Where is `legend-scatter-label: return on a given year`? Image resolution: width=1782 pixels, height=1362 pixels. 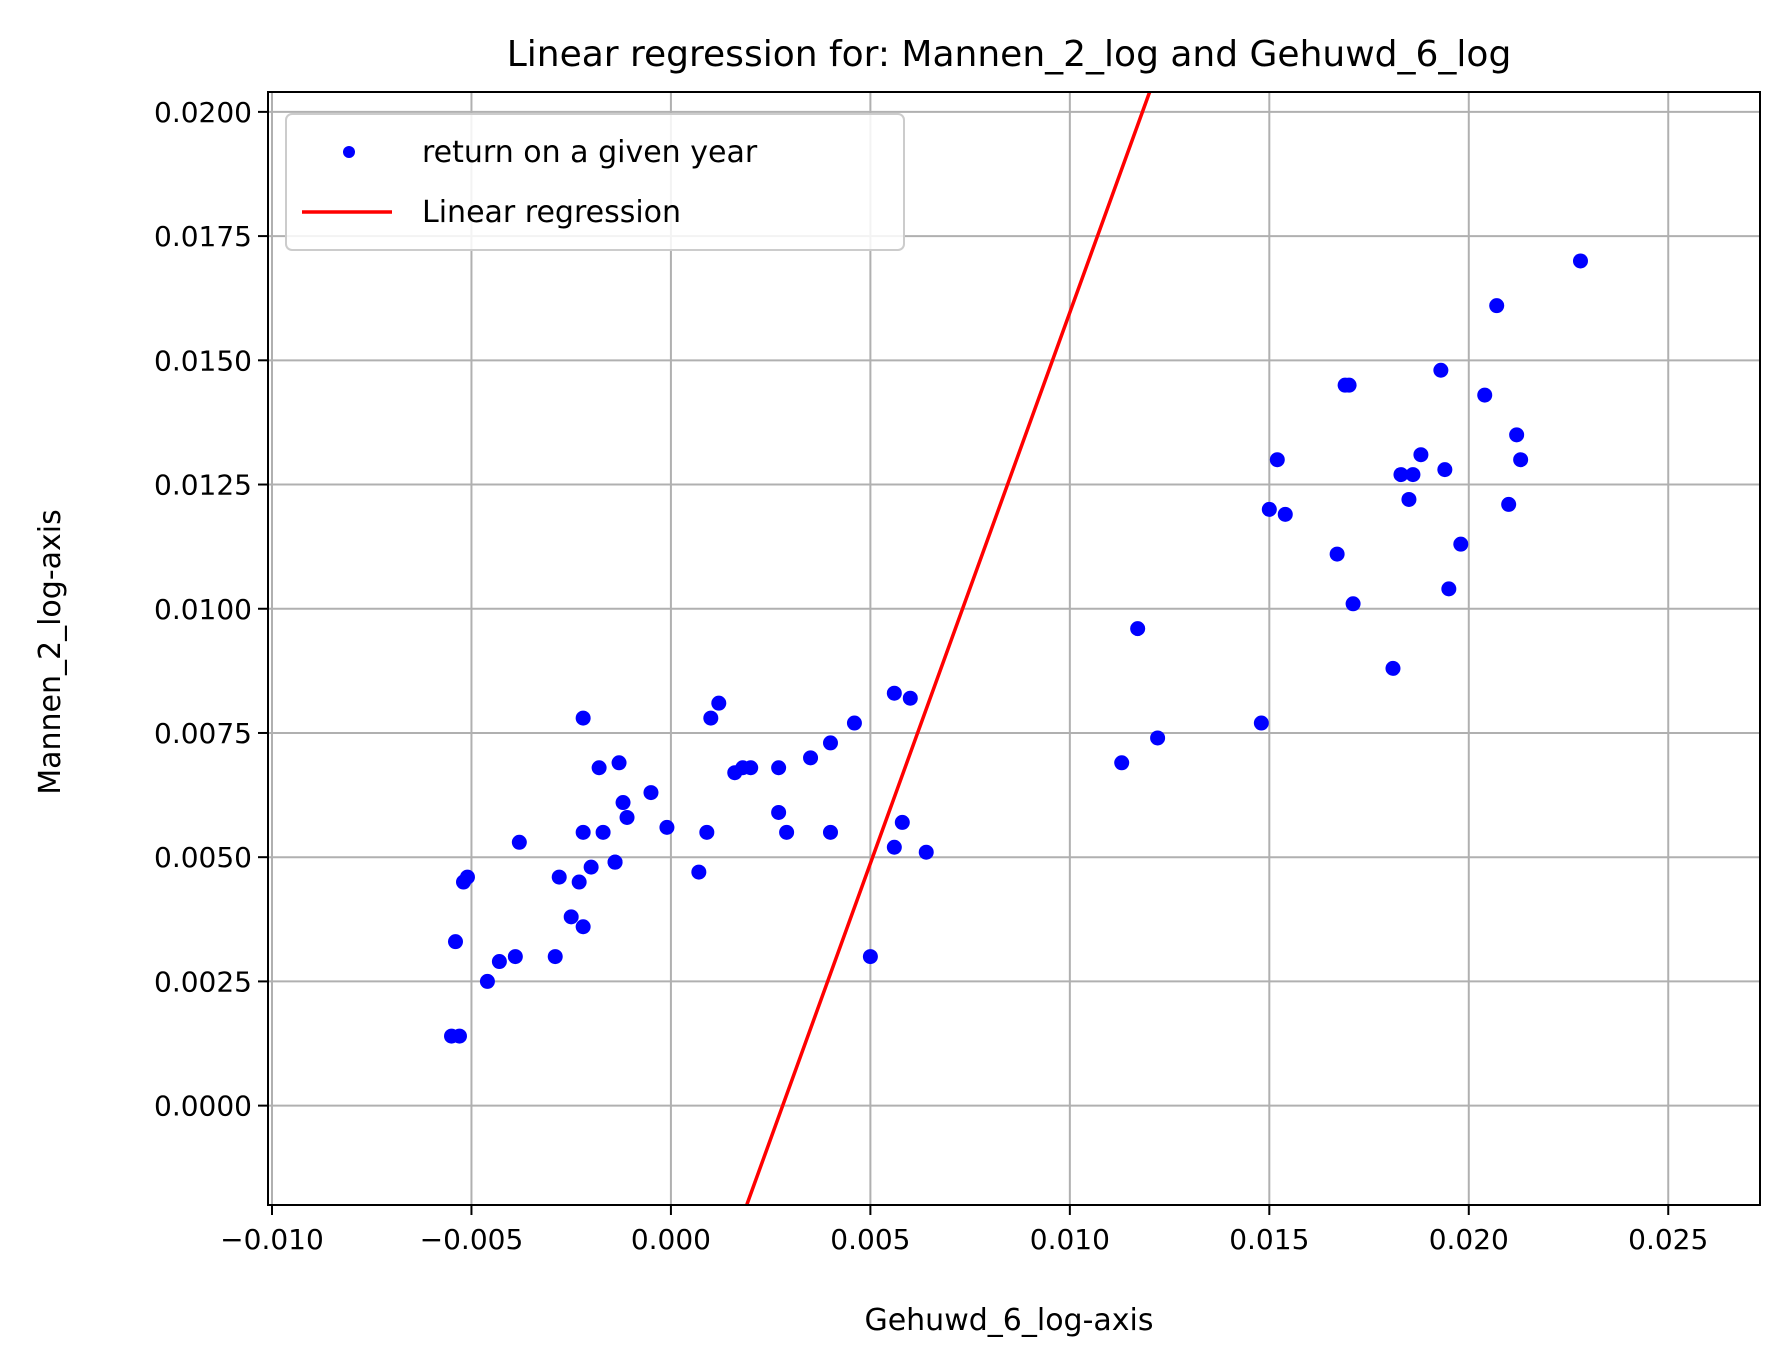 legend-scatter-label: return on a given year is located at coordinates (590, 152).